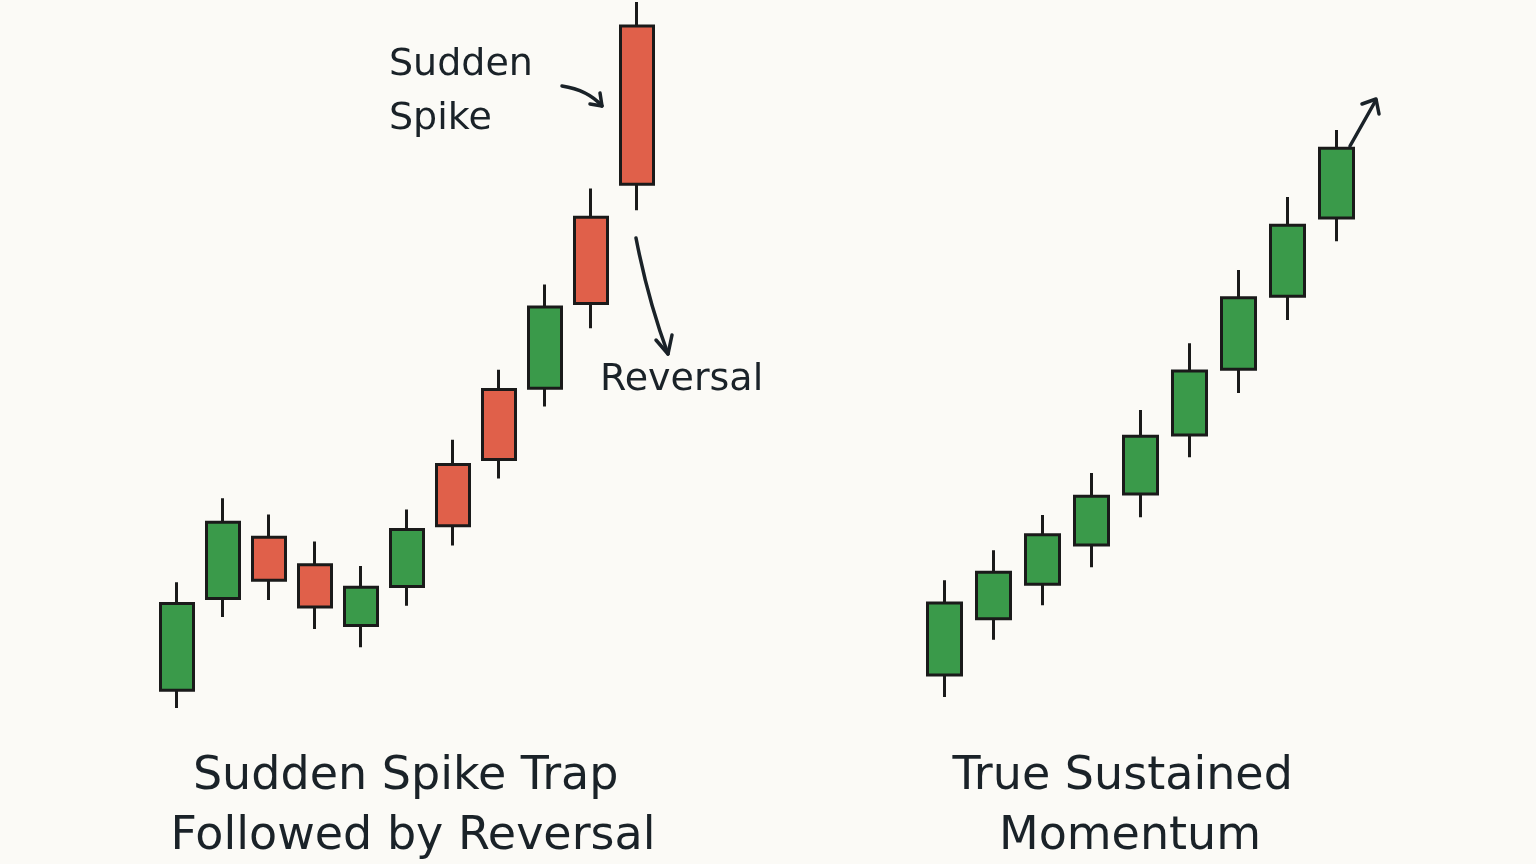 The image size is (1536, 864). What do you see at coordinates (1129, 803) in the screenshot?
I see `text: True Sustained Momentum` at bounding box center [1129, 803].